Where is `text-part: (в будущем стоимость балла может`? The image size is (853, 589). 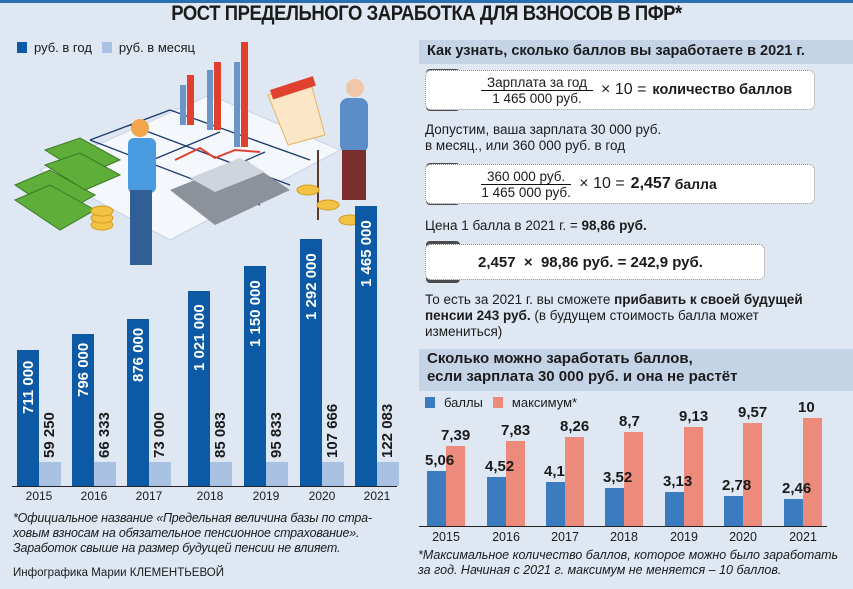
text-part: (в будущем стоимость балла может is located at coordinates (644, 315).